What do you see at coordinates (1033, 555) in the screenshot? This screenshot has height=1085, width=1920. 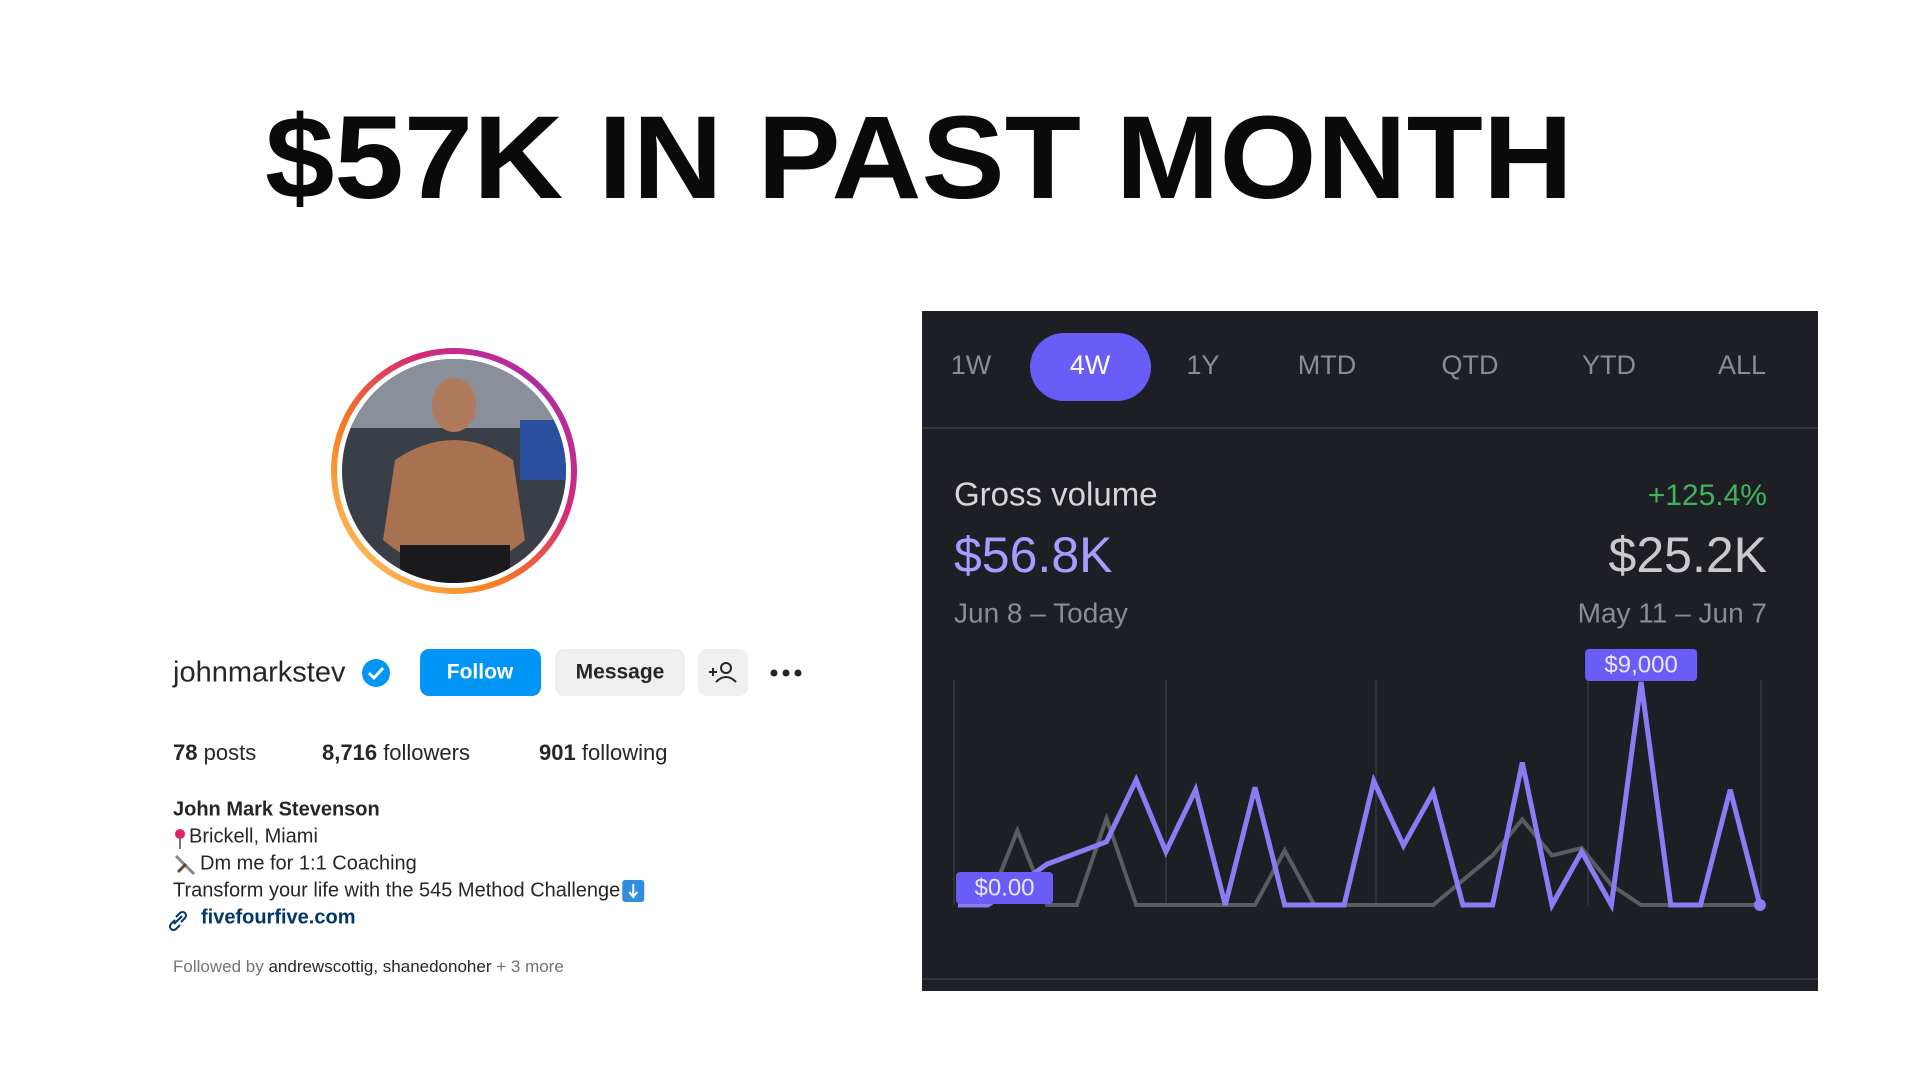 I see `current-value: $56.8K` at bounding box center [1033, 555].